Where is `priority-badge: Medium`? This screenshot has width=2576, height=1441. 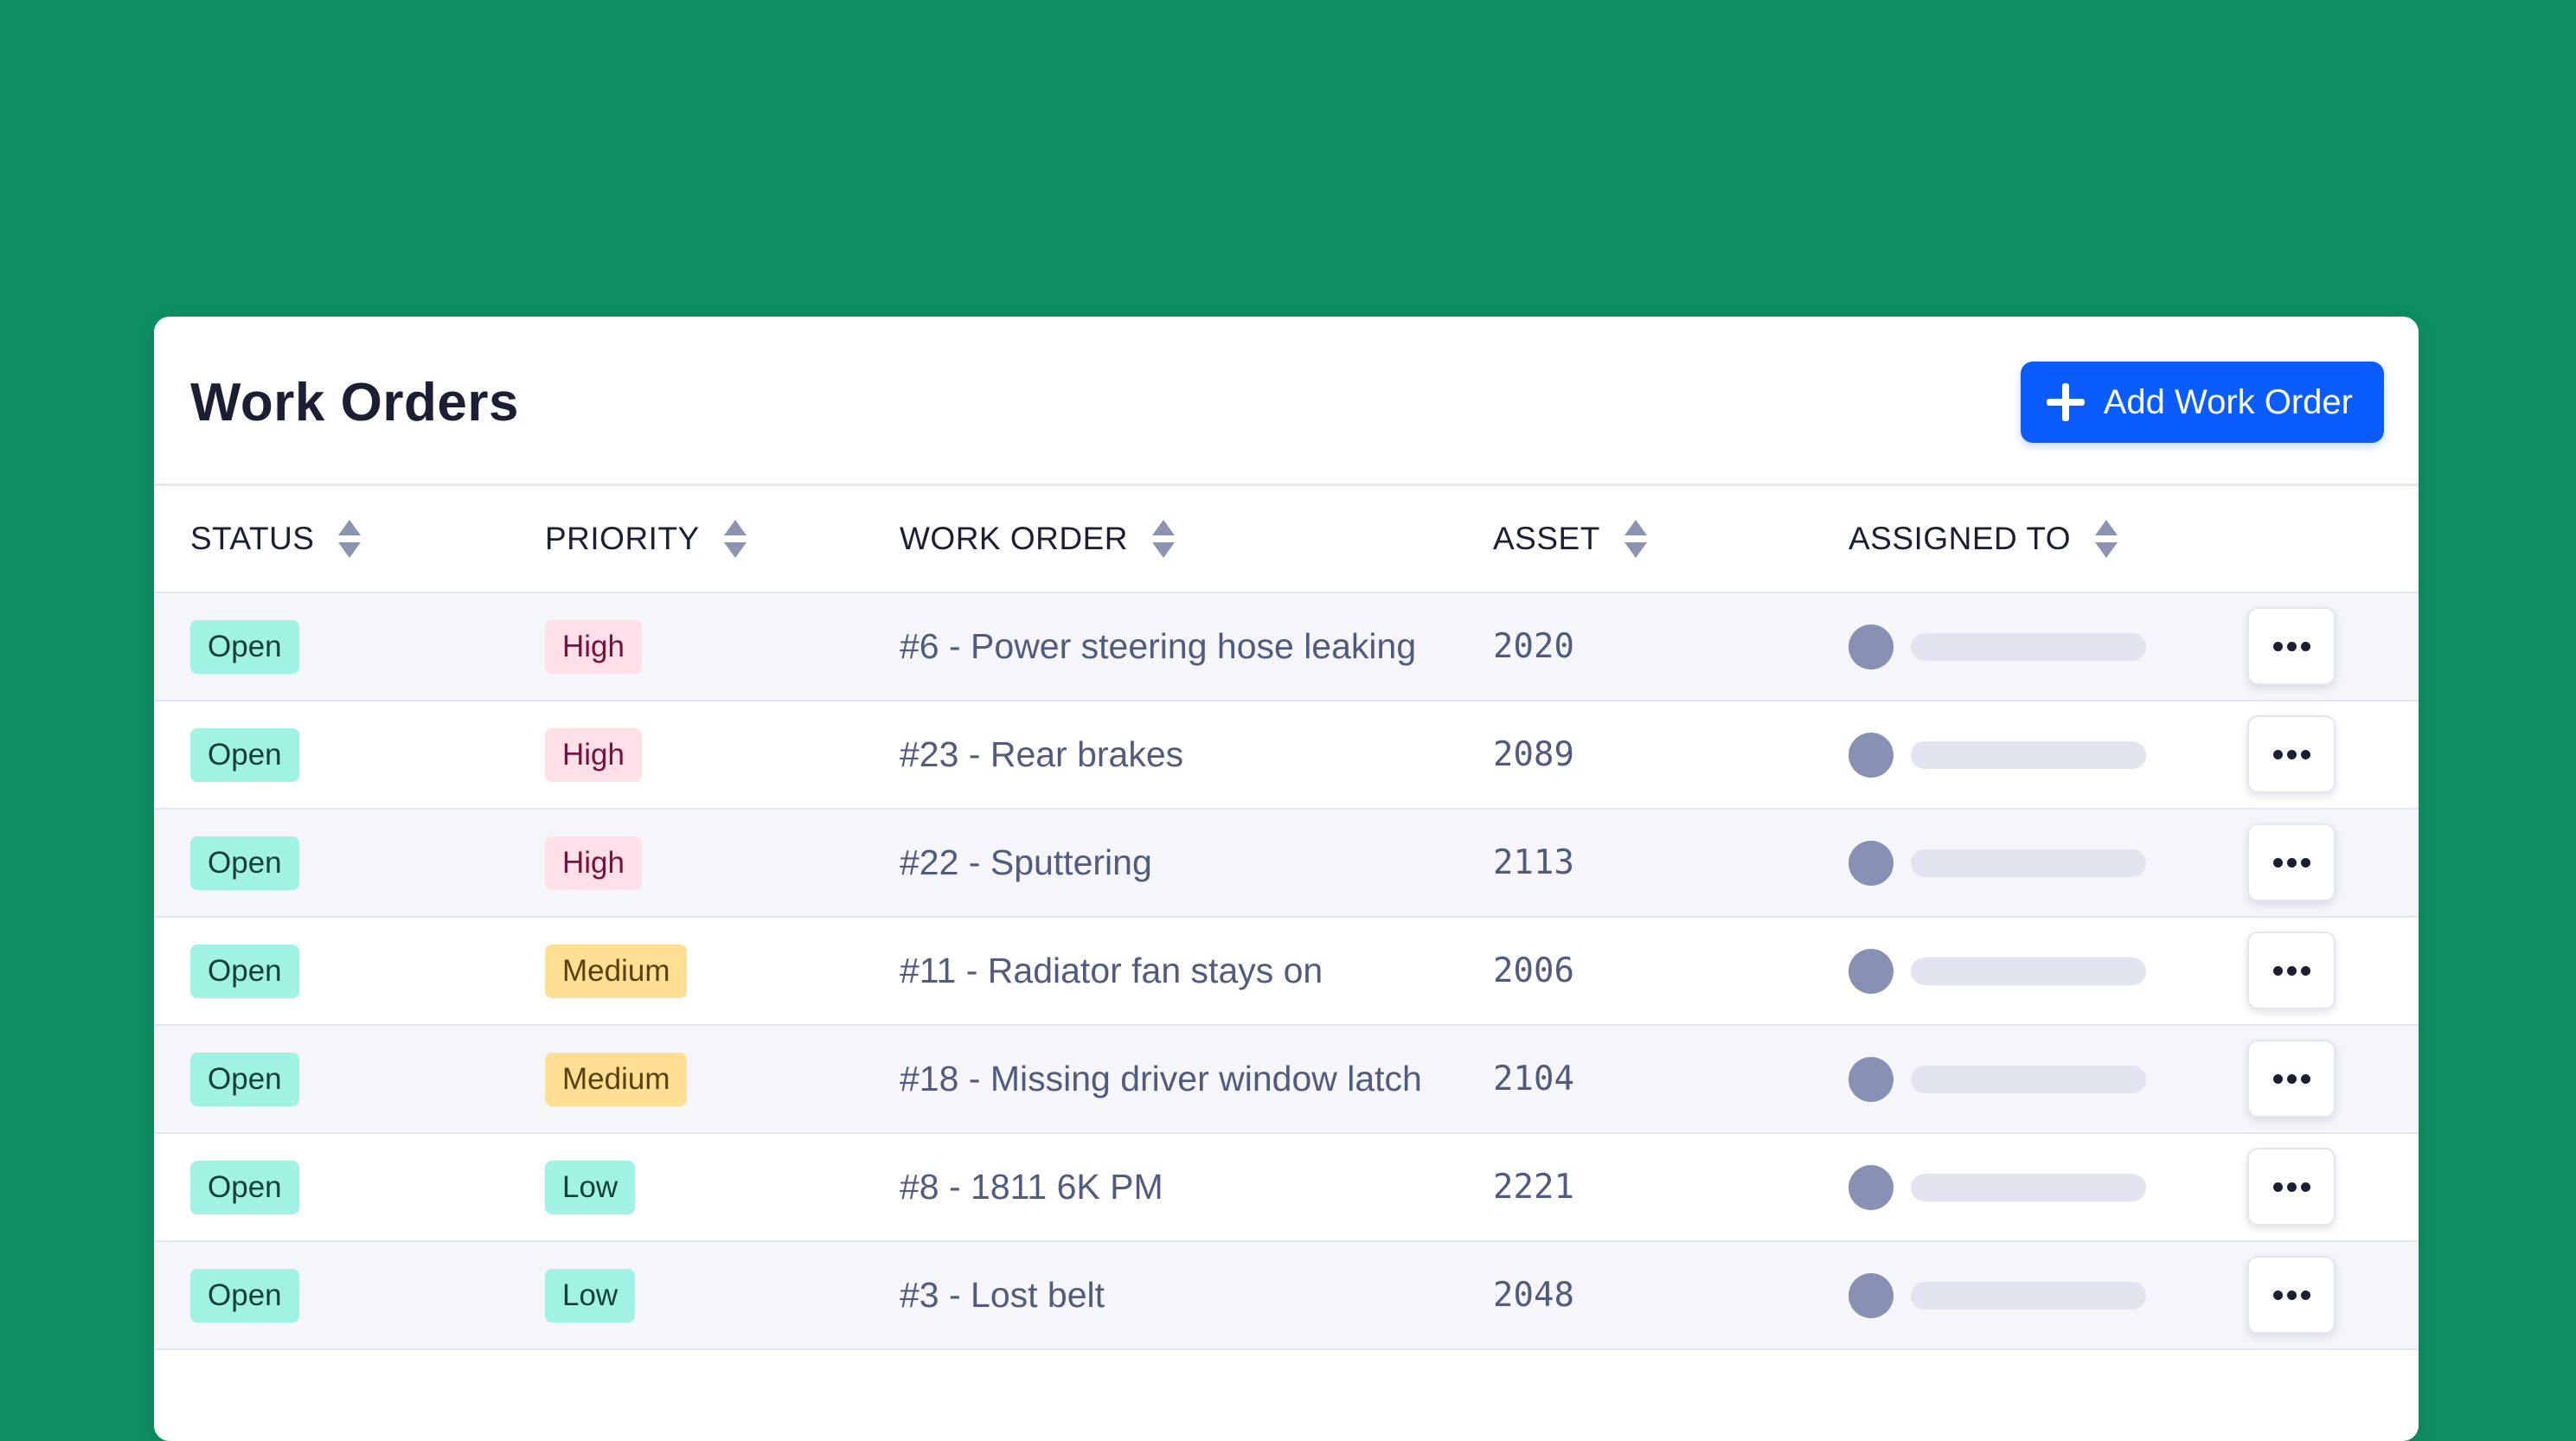
priority-badge: Medium is located at coordinates (616, 971).